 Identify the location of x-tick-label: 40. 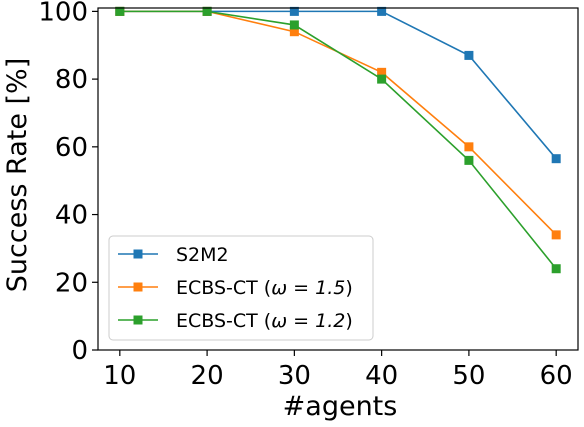
(381, 376).